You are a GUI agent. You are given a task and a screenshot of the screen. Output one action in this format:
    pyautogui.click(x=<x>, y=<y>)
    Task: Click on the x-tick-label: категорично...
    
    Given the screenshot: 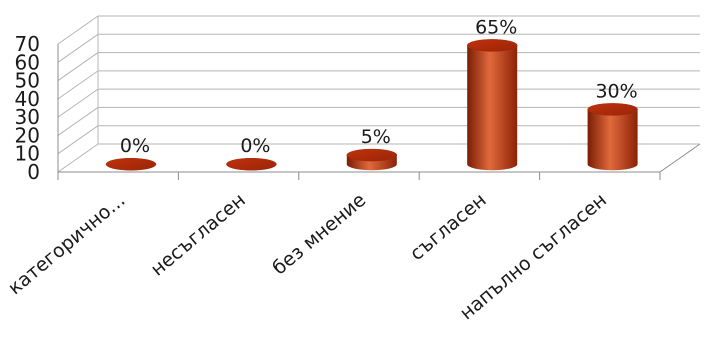 What is the action you would take?
    pyautogui.click(x=66, y=244)
    